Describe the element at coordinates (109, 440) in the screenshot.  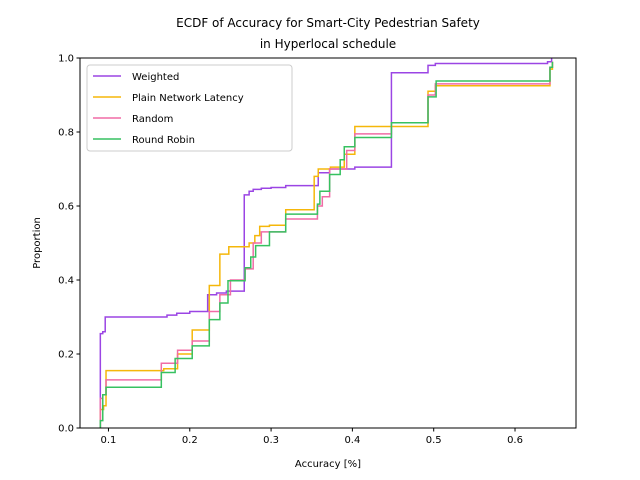
I see `x-tick-label: 0.1` at that location.